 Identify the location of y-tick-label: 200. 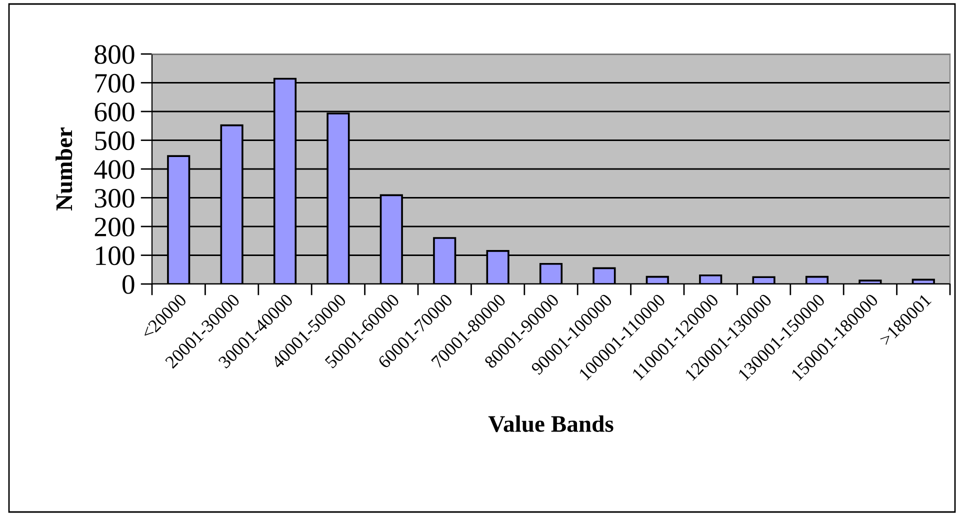
(114, 227).